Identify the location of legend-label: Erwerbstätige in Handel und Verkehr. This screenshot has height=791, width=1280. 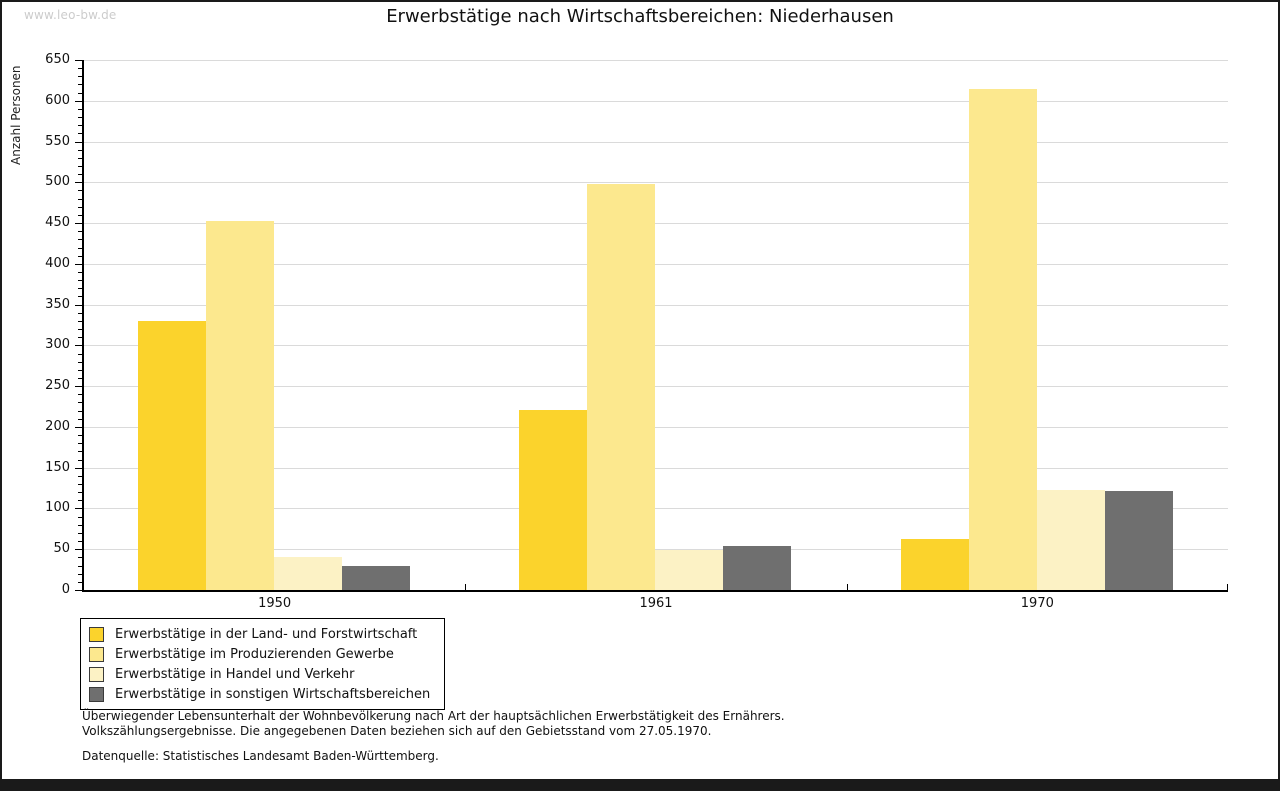
(235, 674).